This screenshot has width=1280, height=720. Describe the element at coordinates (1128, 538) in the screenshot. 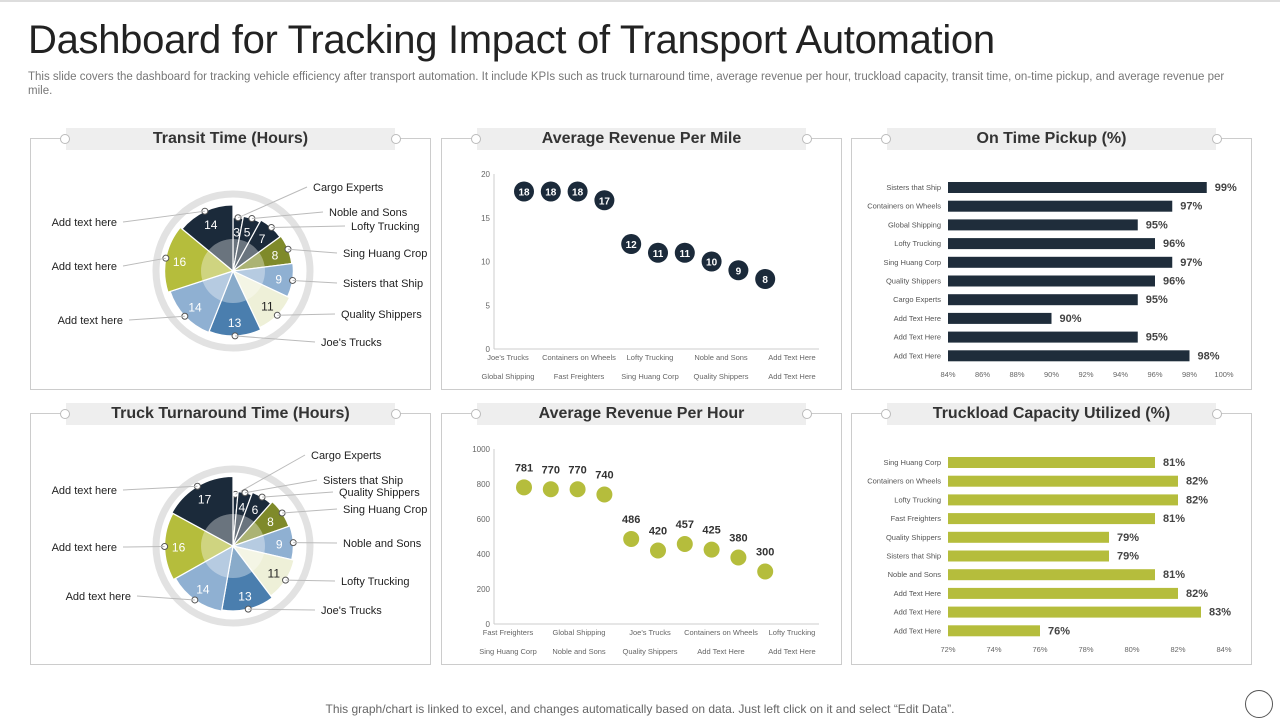

I see `bar-value-label: 79%` at that location.